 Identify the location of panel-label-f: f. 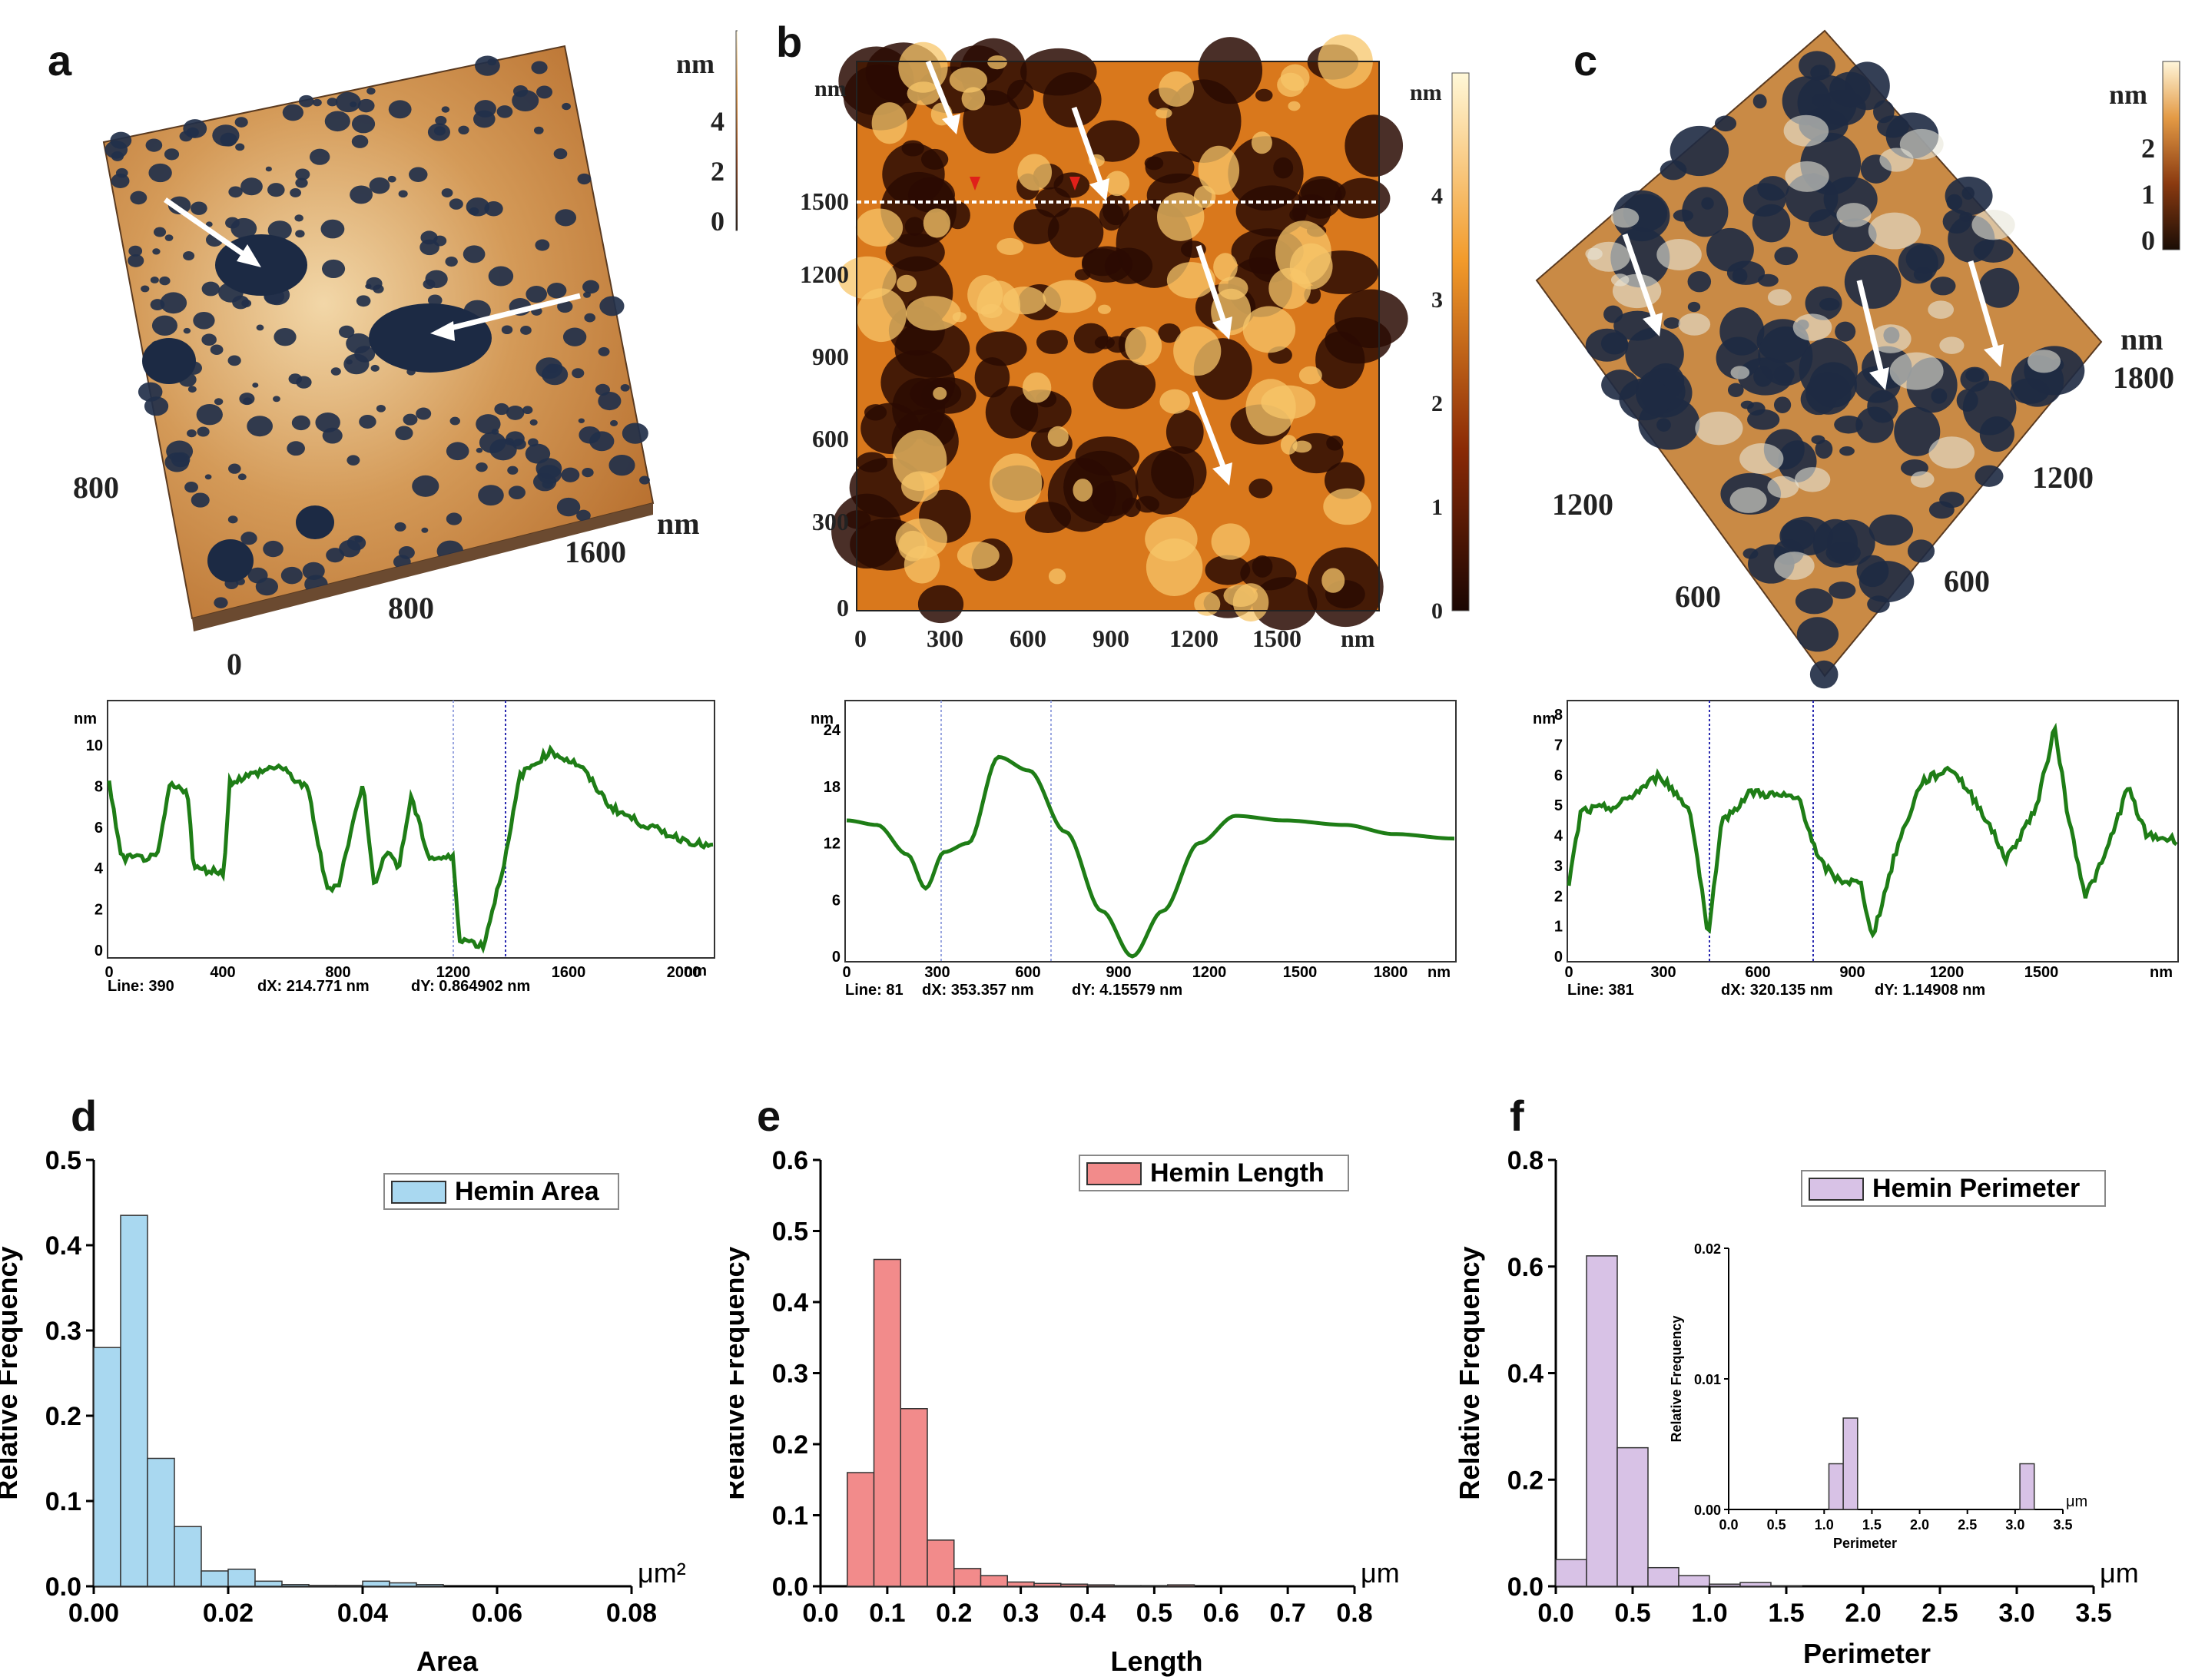
(1517, 1116).